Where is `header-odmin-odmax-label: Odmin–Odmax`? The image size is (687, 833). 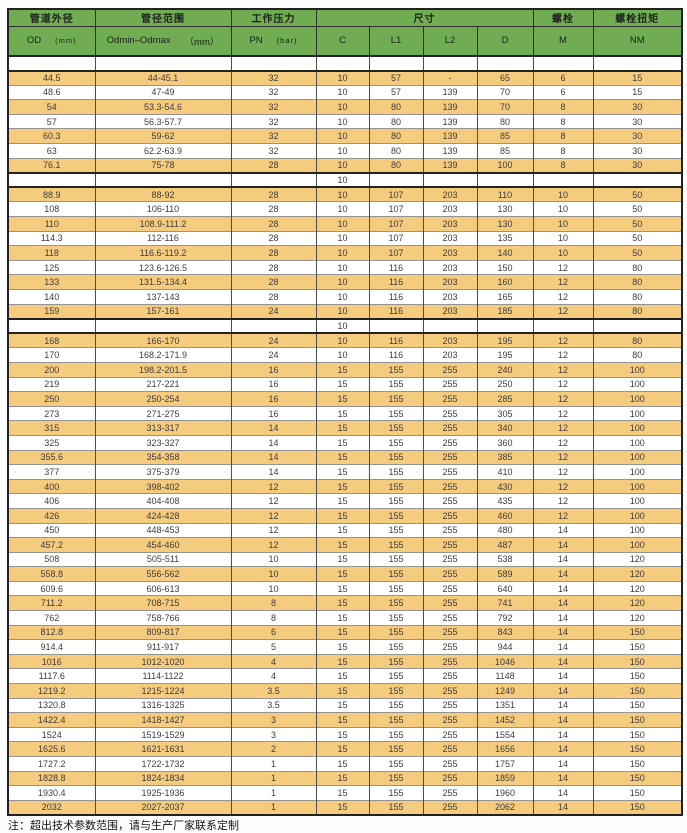 header-odmin-odmax-label: Odmin–Odmax is located at coordinates (138, 41).